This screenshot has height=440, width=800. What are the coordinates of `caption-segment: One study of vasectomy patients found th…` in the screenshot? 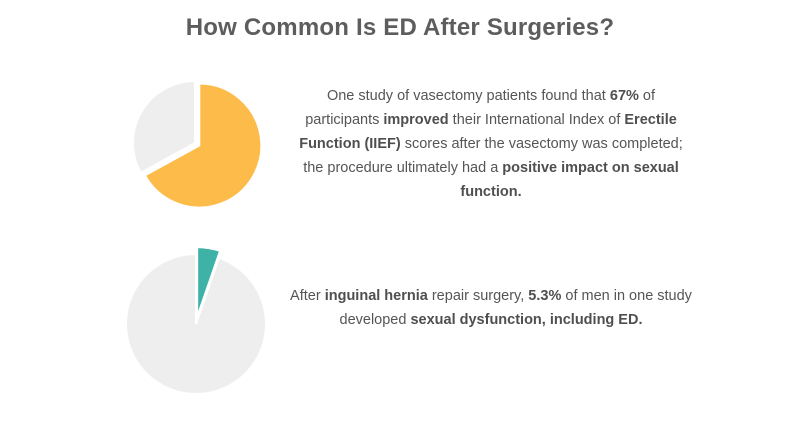 It's located at (468, 96).